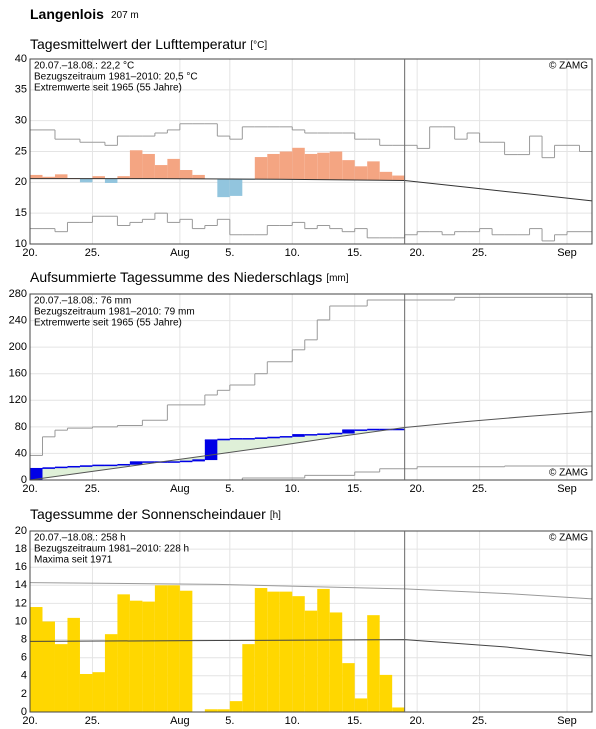 The width and height of the screenshot is (596, 729). I want to click on y-tick-label: 12, so click(21, 603).